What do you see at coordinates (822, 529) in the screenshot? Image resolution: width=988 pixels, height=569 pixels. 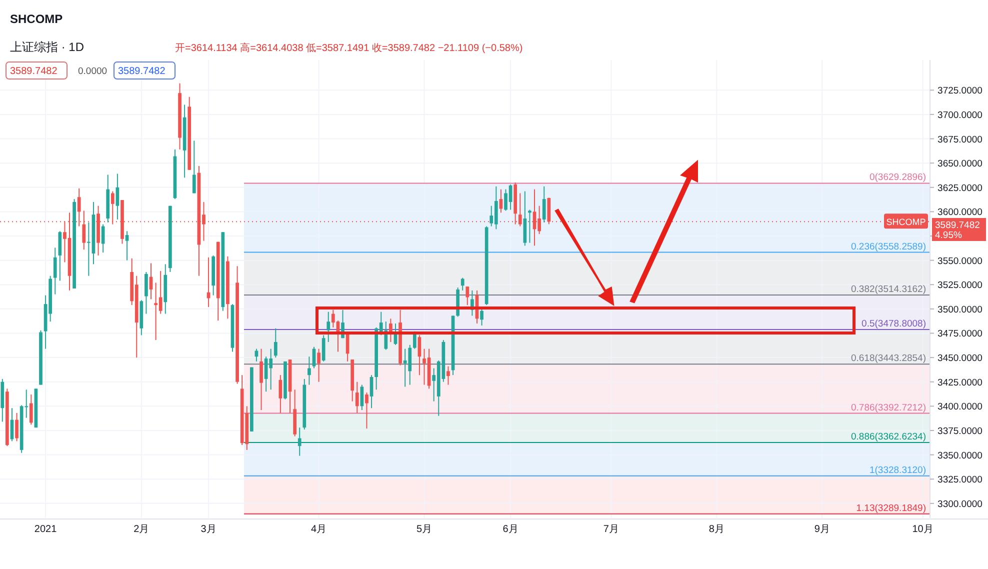 I see `x-tick-label: 9月` at bounding box center [822, 529].